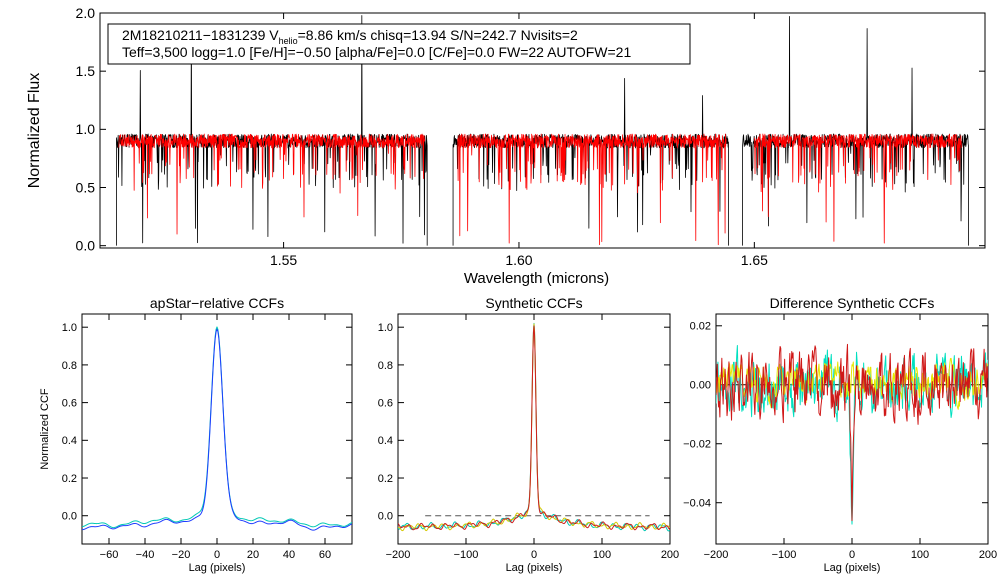 This screenshot has width=1008, height=576. I want to click on synthetic-ccf-ytick-label: 1.0, so click(385, 328).